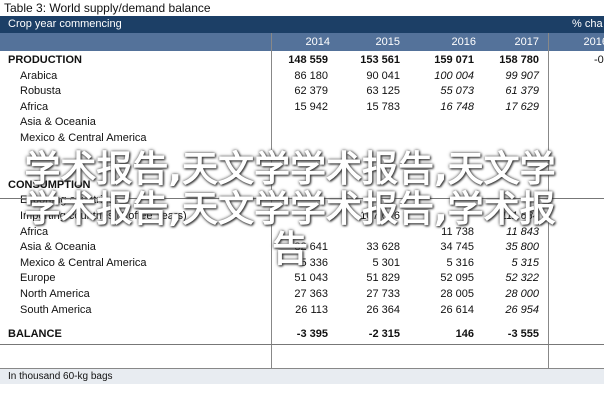 Image resolution: width=604 pixels, height=406 pixels. What do you see at coordinates (386, 262) in the screenshot?
I see `cell: 5 301` at bounding box center [386, 262].